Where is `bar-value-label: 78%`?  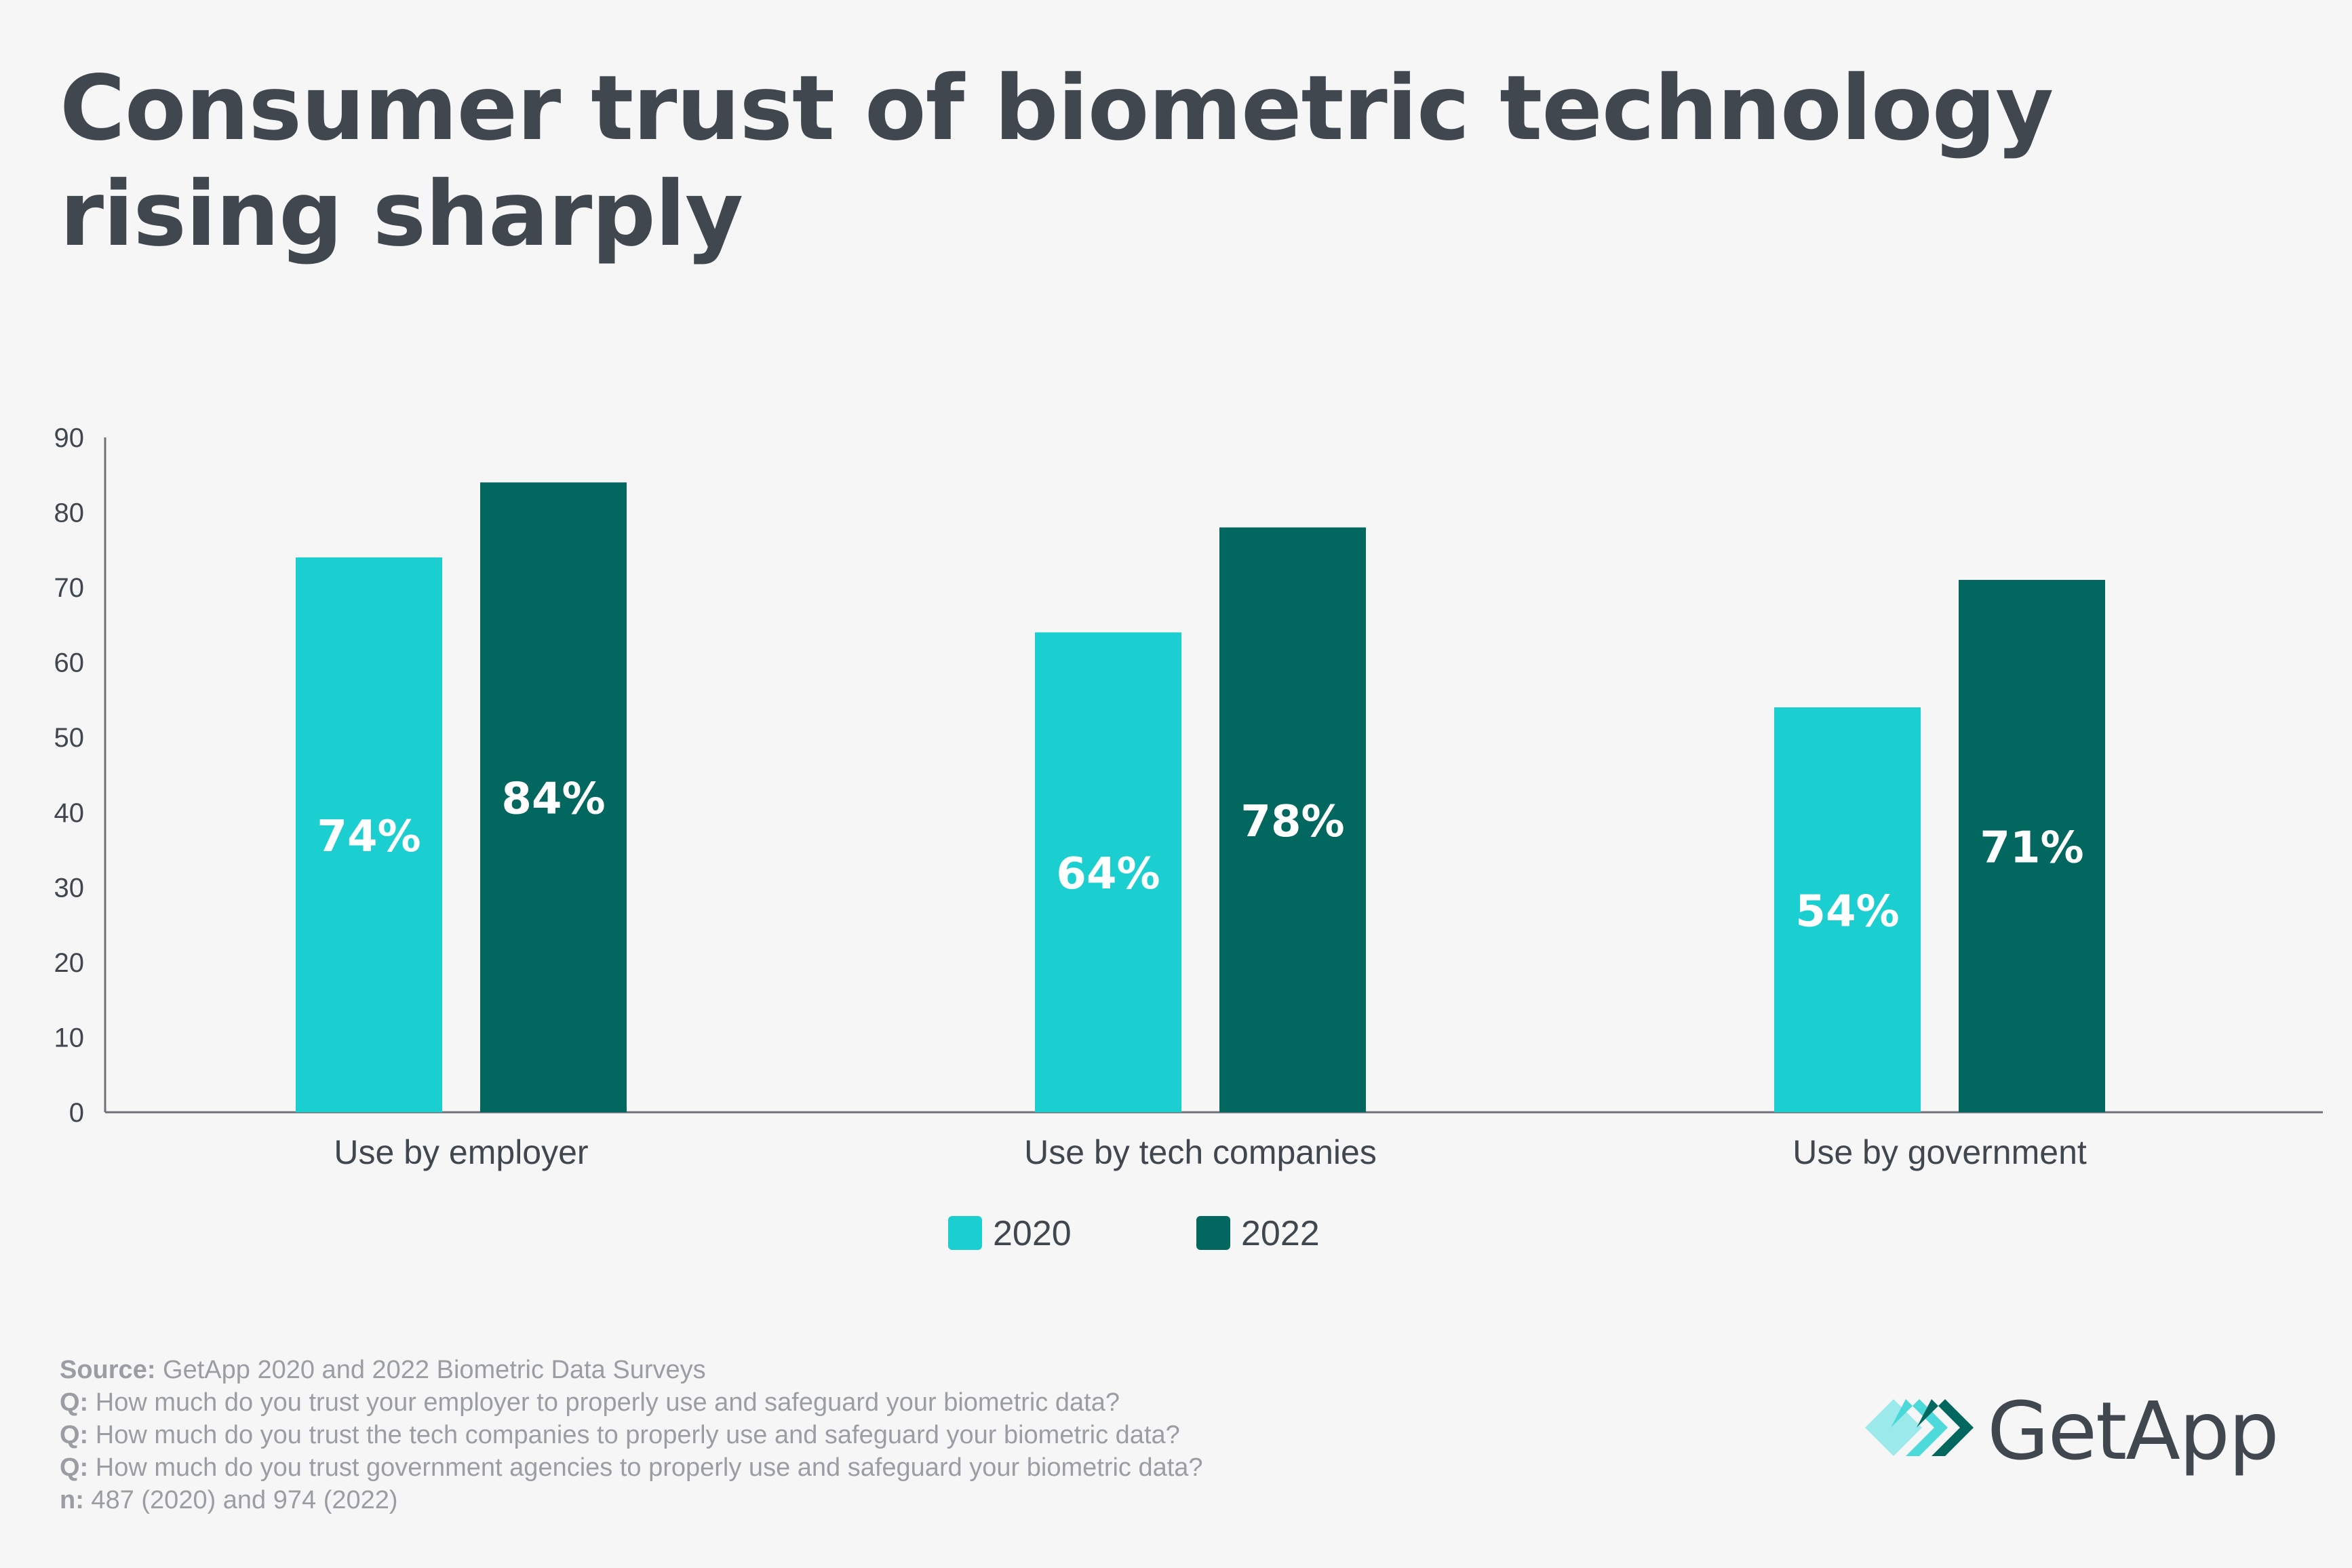
bar-value-label: 78% is located at coordinates (1292, 822).